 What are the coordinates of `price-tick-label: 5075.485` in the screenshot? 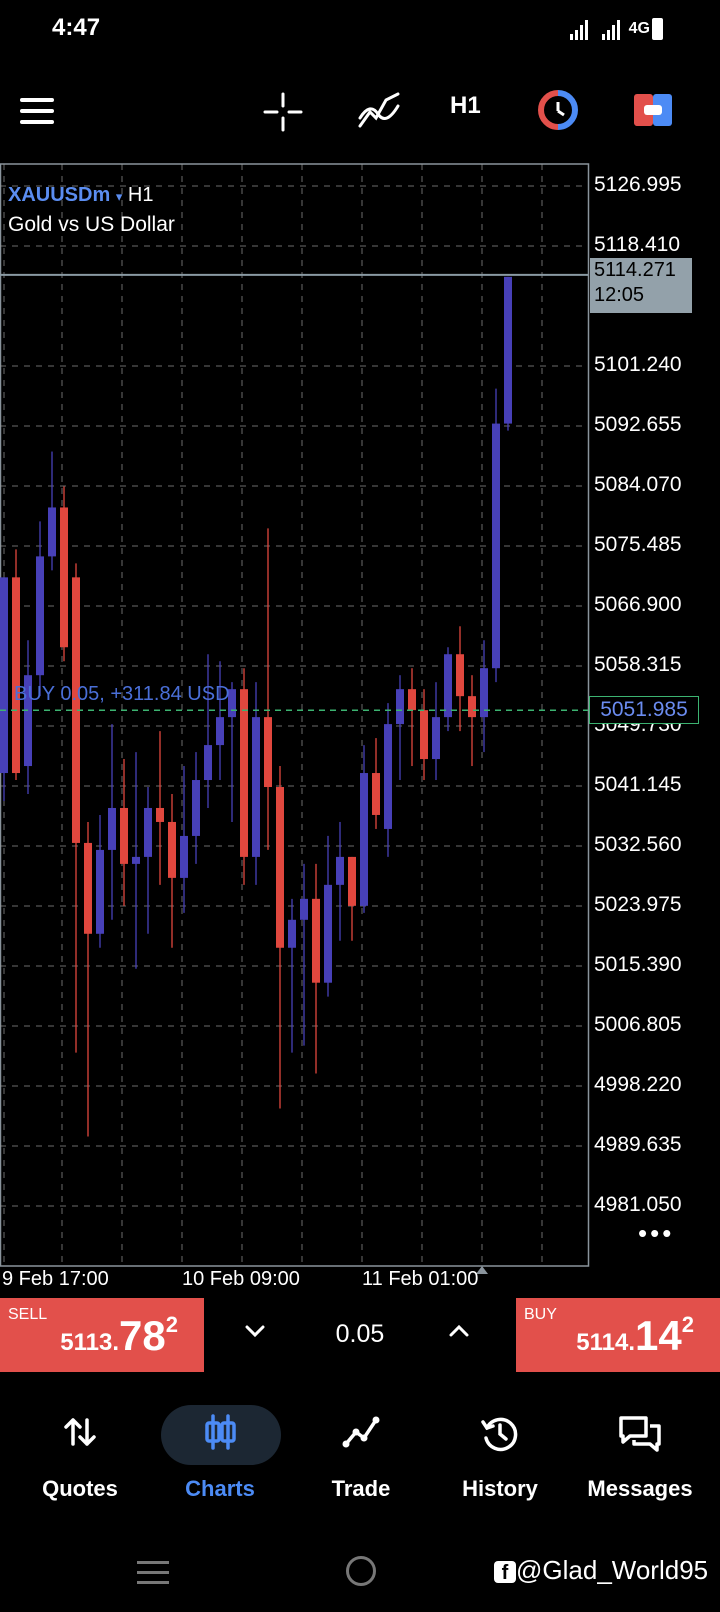 It's located at (638, 544).